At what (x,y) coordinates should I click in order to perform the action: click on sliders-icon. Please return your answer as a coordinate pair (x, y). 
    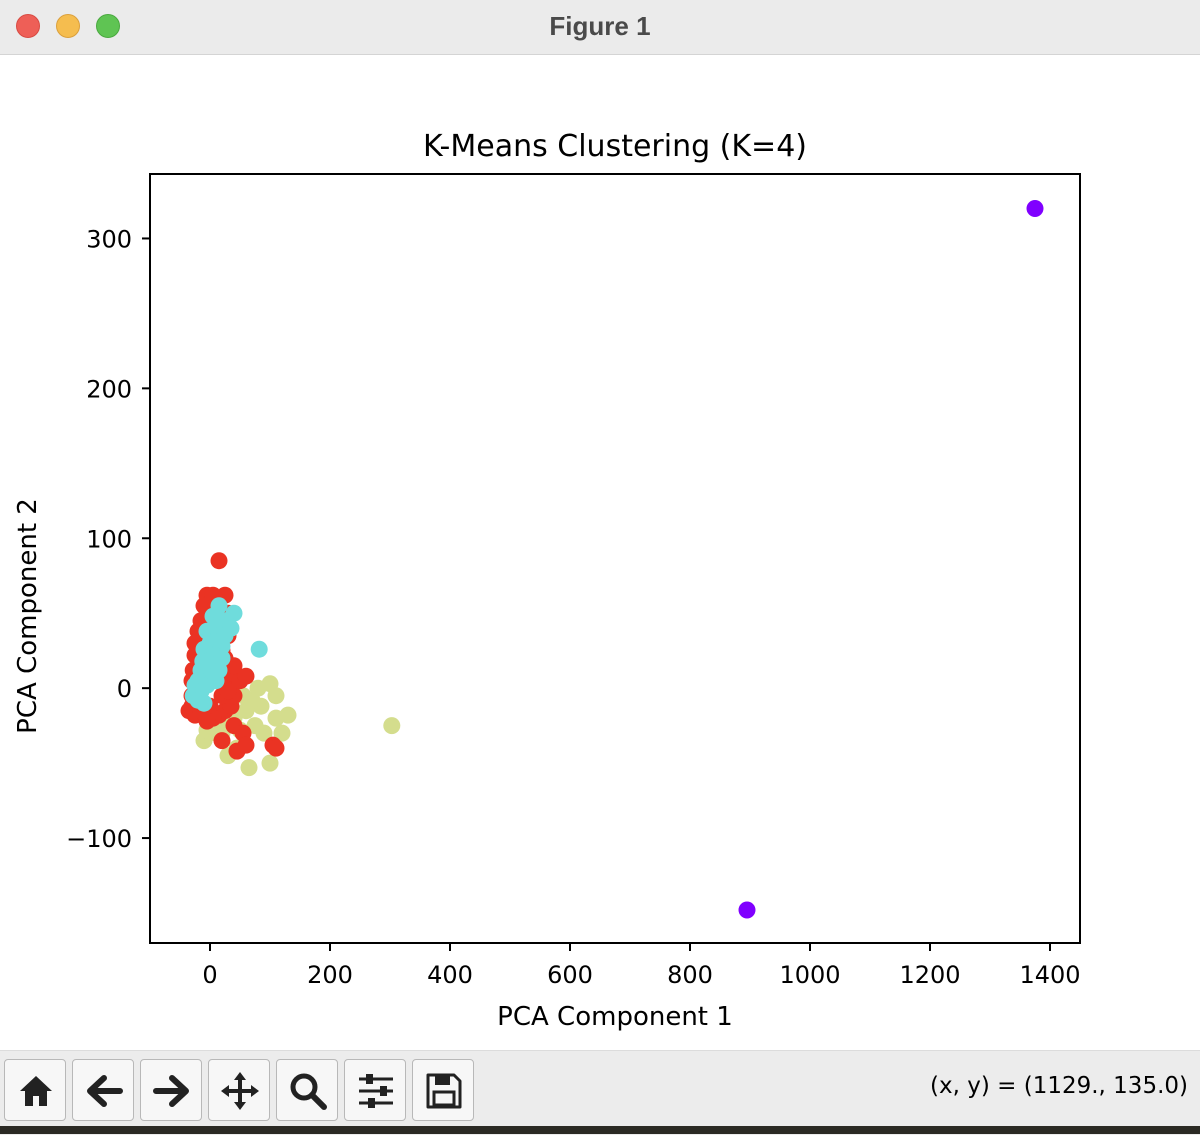
    Looking at the image, I should click on (376, 1091).